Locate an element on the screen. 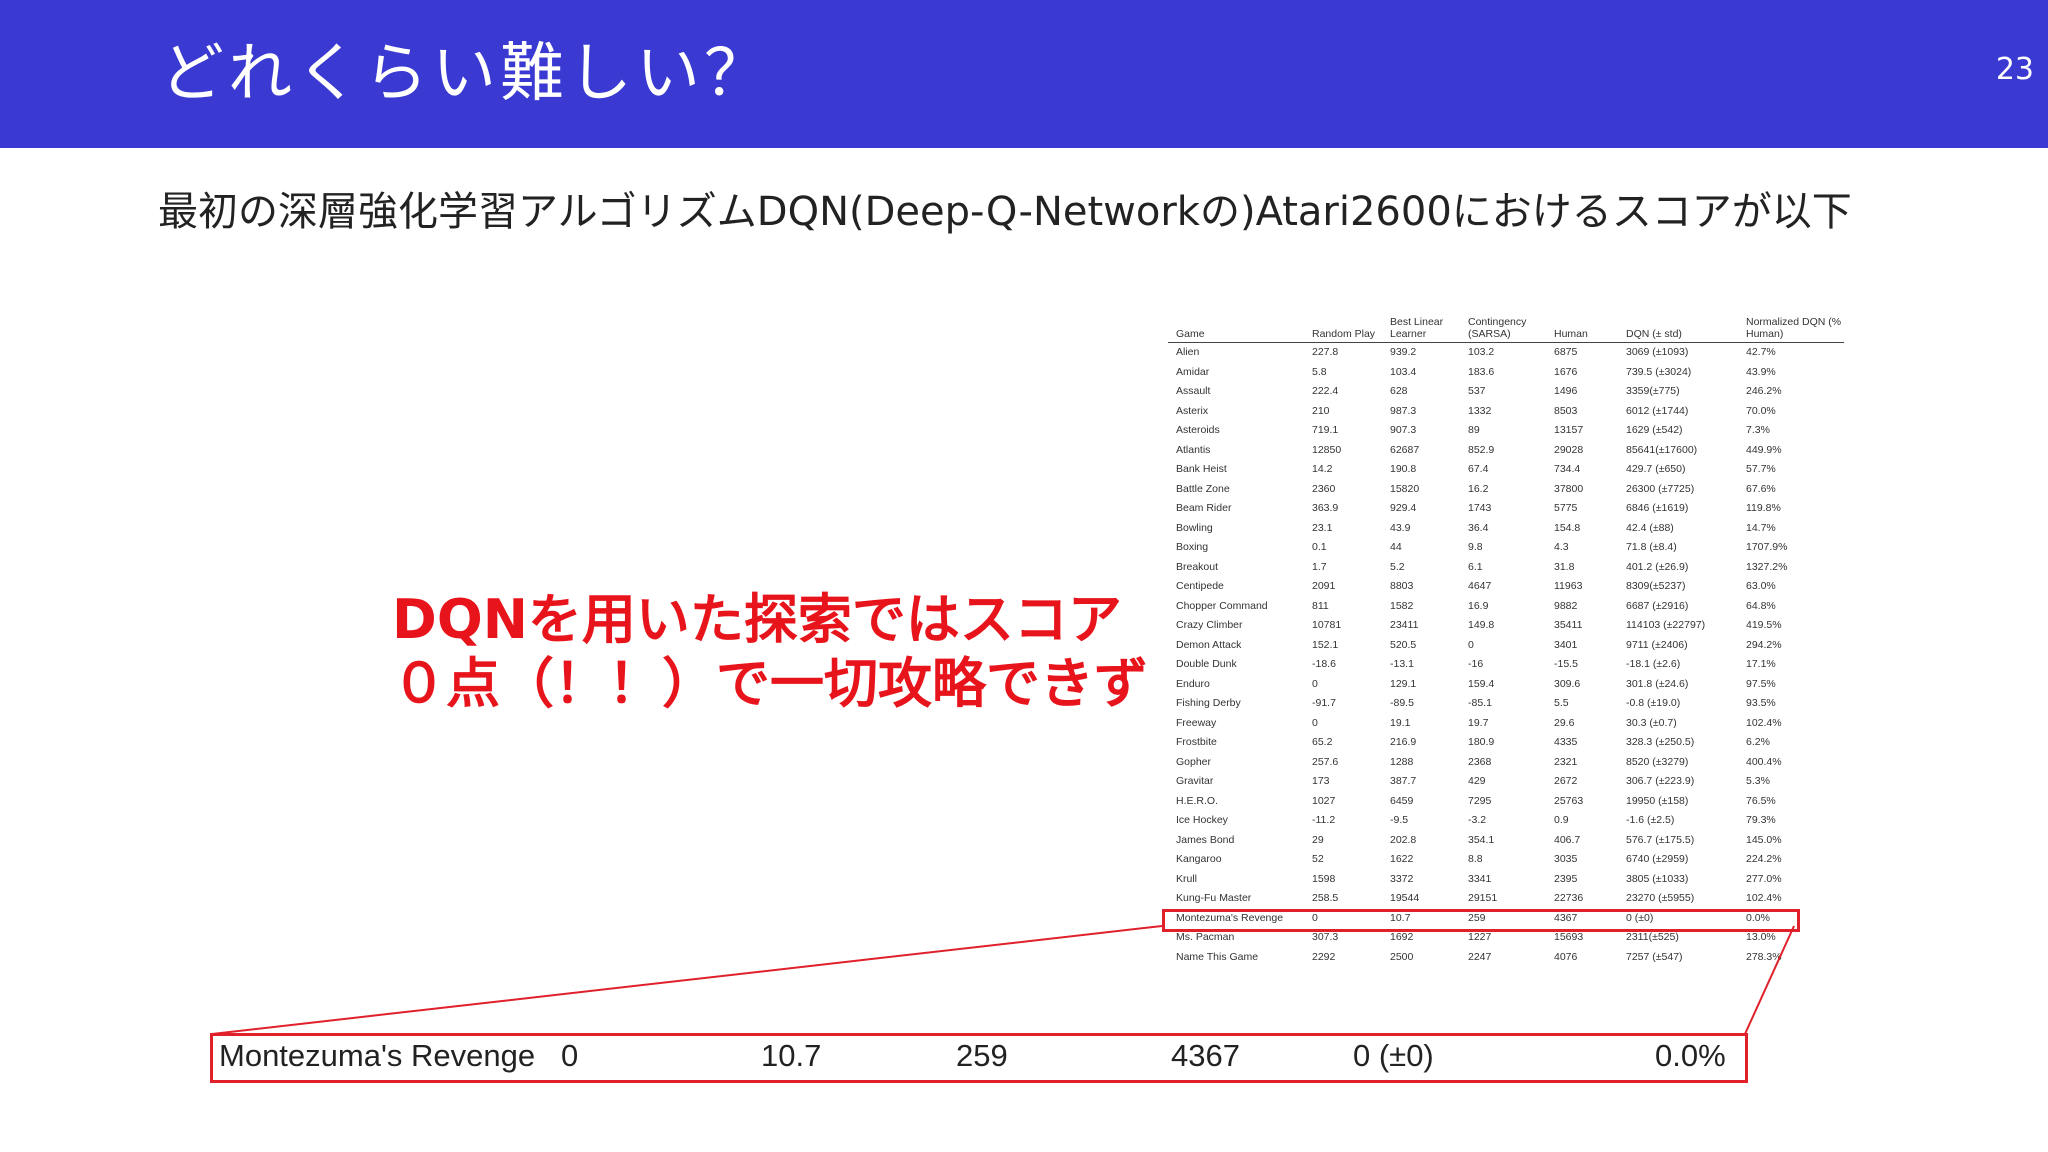  table-cell: 224.2% is located at coordinates (1764, 859).